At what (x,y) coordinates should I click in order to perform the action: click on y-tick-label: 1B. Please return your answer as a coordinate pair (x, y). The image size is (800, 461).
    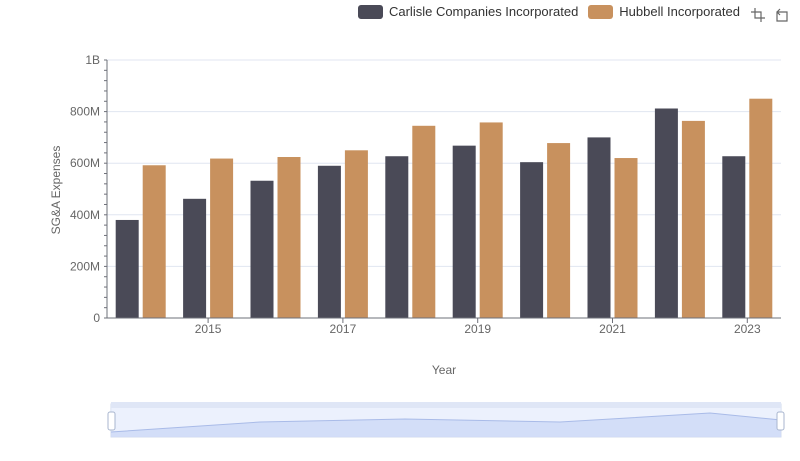
    Looking at the image, I should click on (92, 60).